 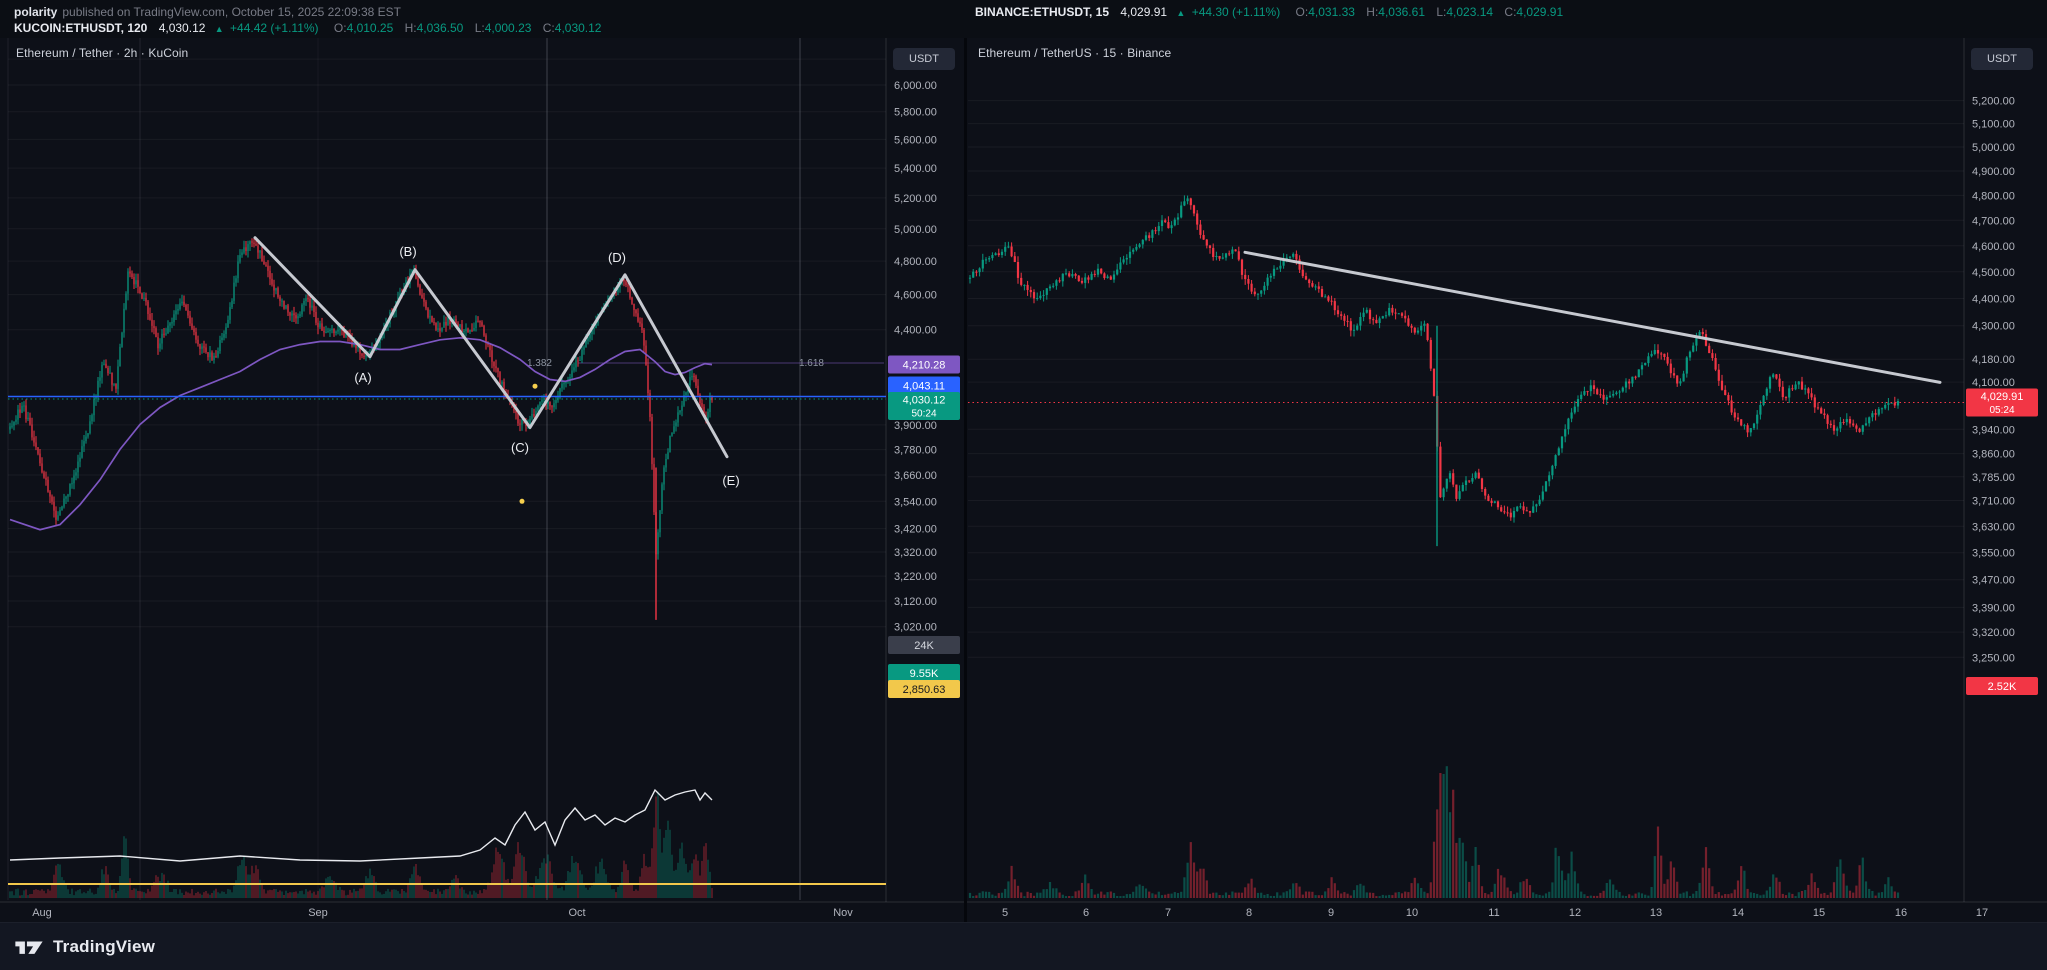 What do you see at coordinates (923, 414) in the screenshot?
I see `svg-text: 50:24` at bounding box center [923, 414].